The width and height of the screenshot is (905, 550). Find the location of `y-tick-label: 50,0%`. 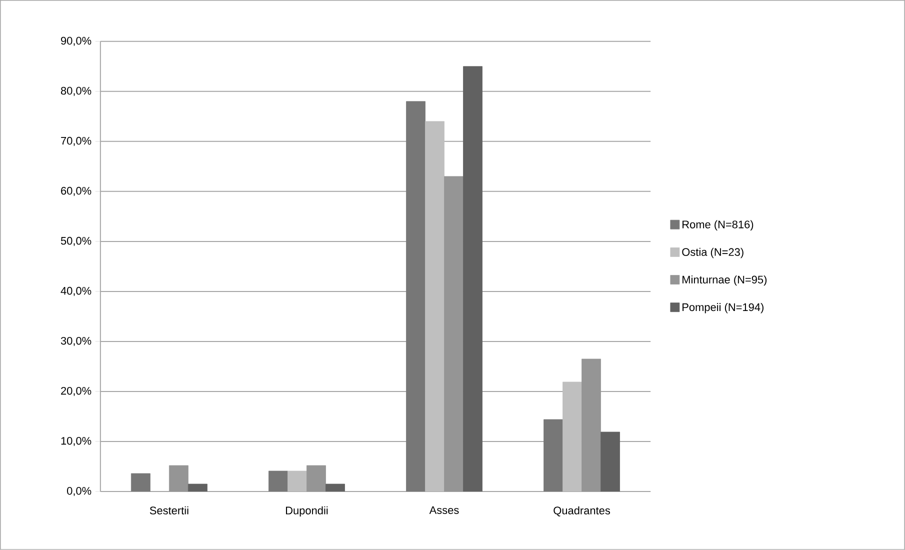

y-tick-label: 50,0% is located at coordinates (76, 241).